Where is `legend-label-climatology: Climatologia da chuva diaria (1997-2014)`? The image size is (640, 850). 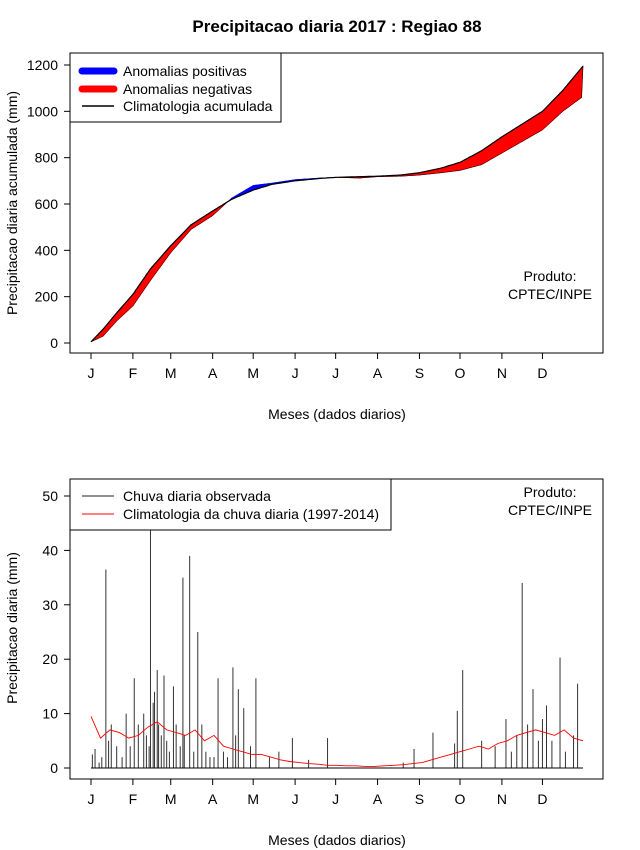
legend-label-climatology: Climatologia da chuva diaria (1997-2014) is located at coordinates (251, 514).